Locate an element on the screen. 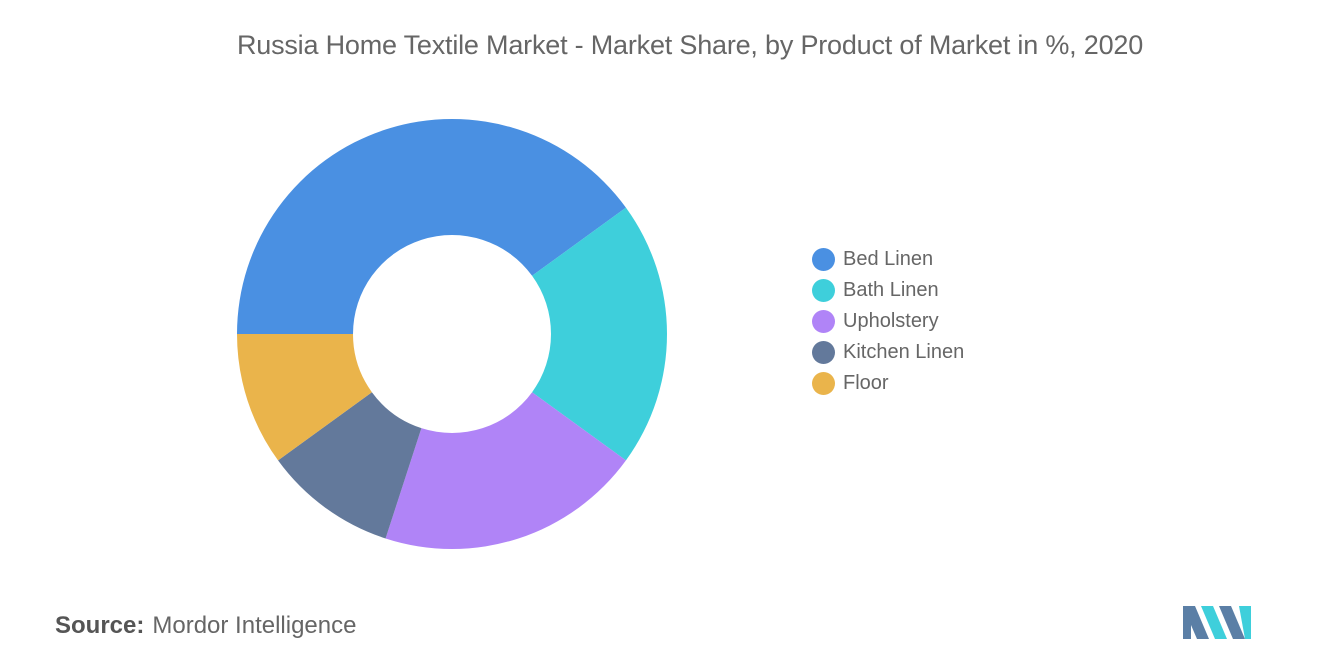 Image resolution: width=1320 pixels, height=665 pixels. legend-label: Bath Linen is located at coordinates (891, 290).